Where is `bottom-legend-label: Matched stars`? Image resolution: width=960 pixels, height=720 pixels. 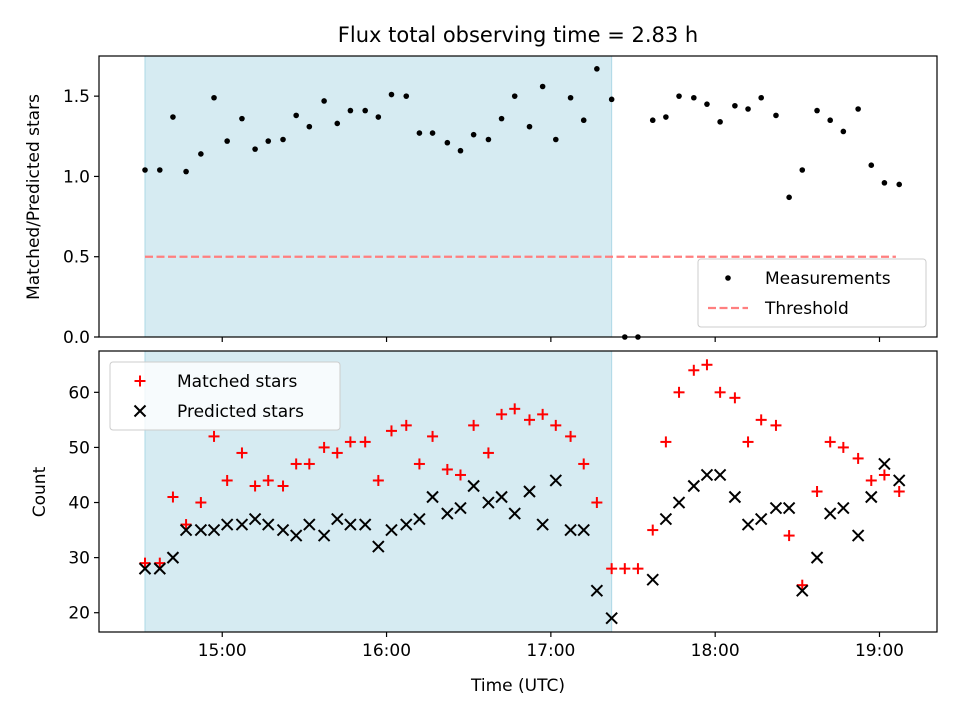
bottom-legend-label: Matched stars is located at coordinates (237, 382).